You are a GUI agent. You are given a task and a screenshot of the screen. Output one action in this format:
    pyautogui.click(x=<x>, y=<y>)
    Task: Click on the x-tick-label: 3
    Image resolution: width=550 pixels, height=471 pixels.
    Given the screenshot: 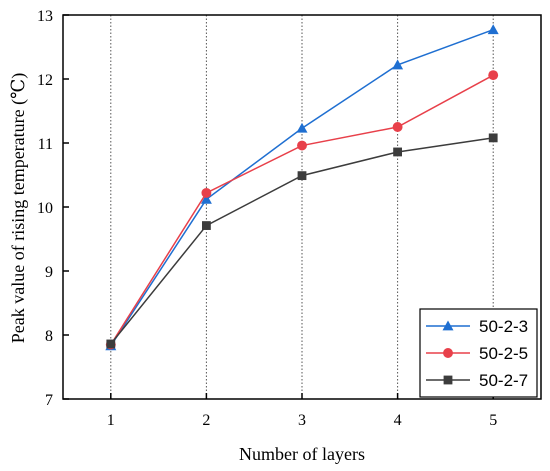 What is the action you would take?
    pyautogui.click(x=302, y=420)
    